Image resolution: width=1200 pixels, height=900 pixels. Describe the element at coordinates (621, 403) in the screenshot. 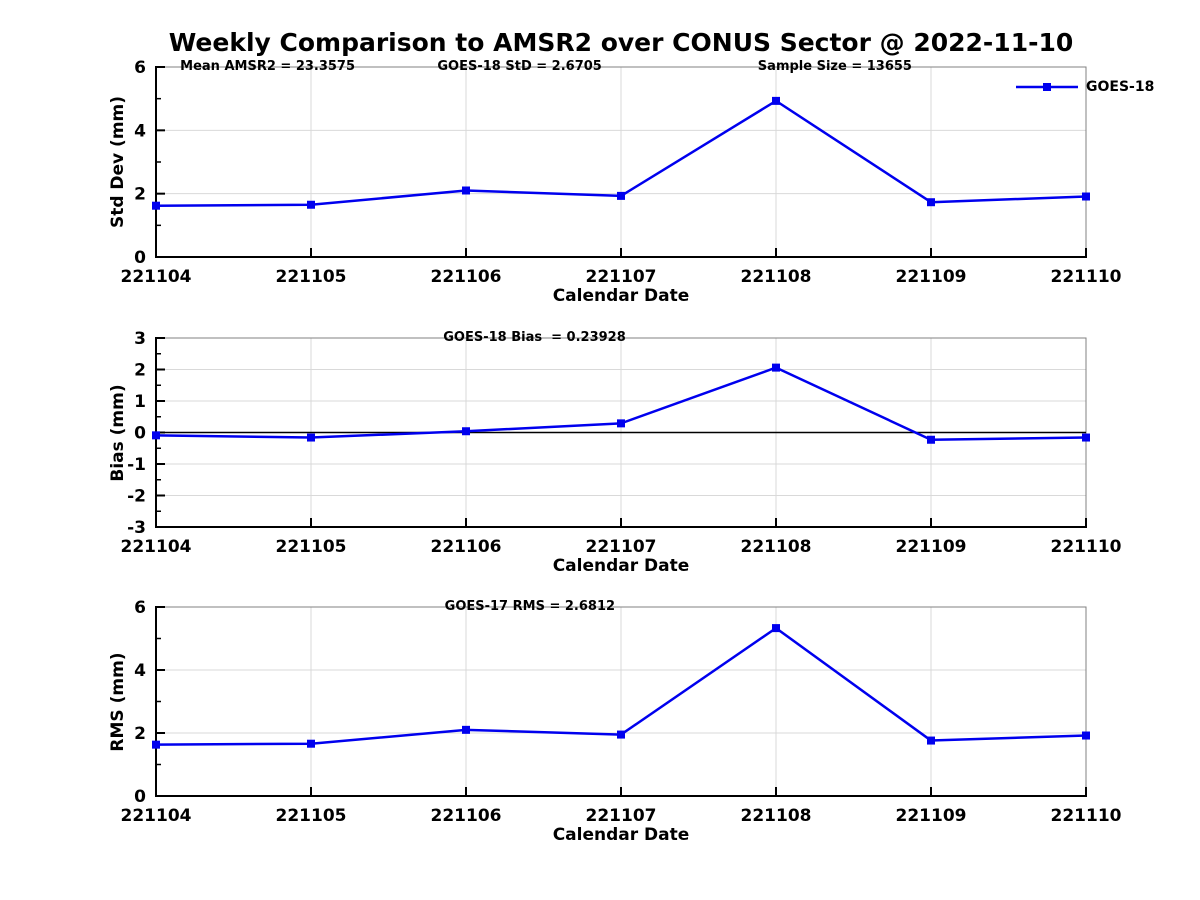

I see `data-markers-bias` at that location.